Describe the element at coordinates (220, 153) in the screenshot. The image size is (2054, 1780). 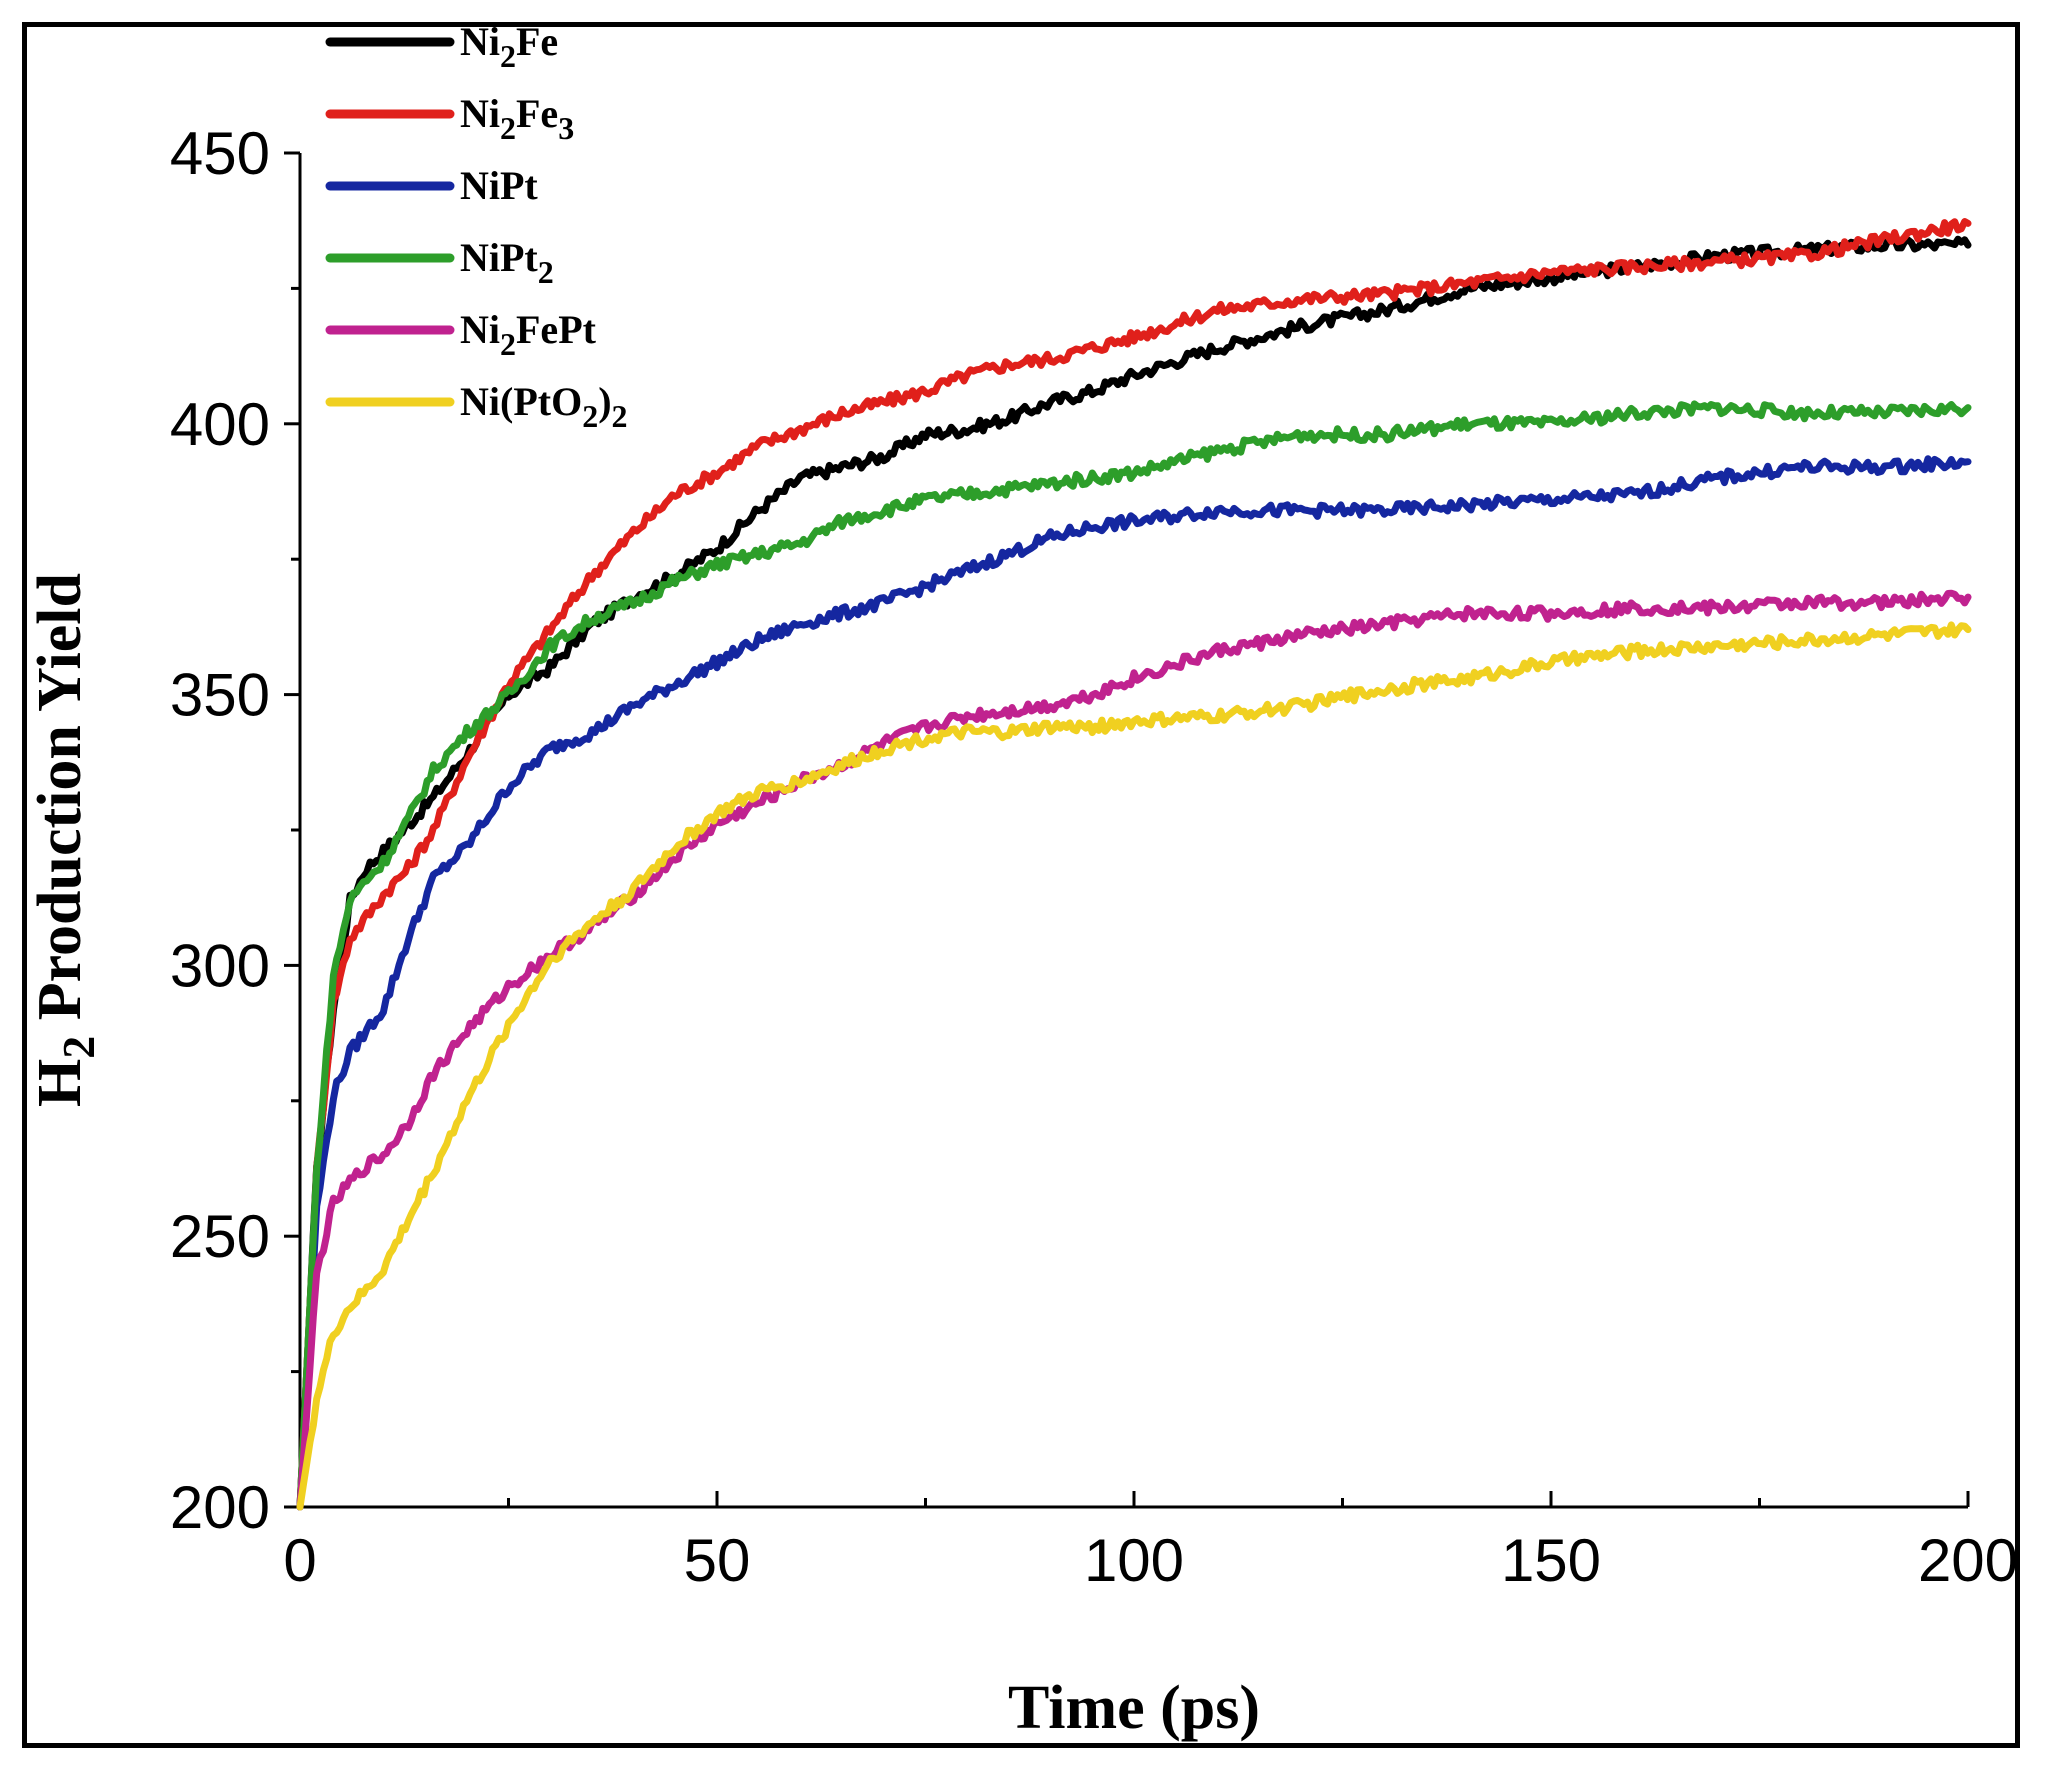
I see `y-tick-label: 450` at that location.